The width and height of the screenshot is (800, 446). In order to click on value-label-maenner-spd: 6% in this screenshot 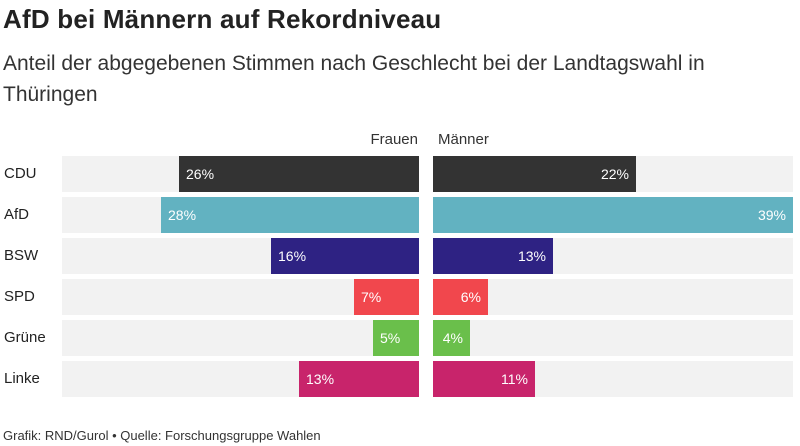, I will do `click(470, 297)`.